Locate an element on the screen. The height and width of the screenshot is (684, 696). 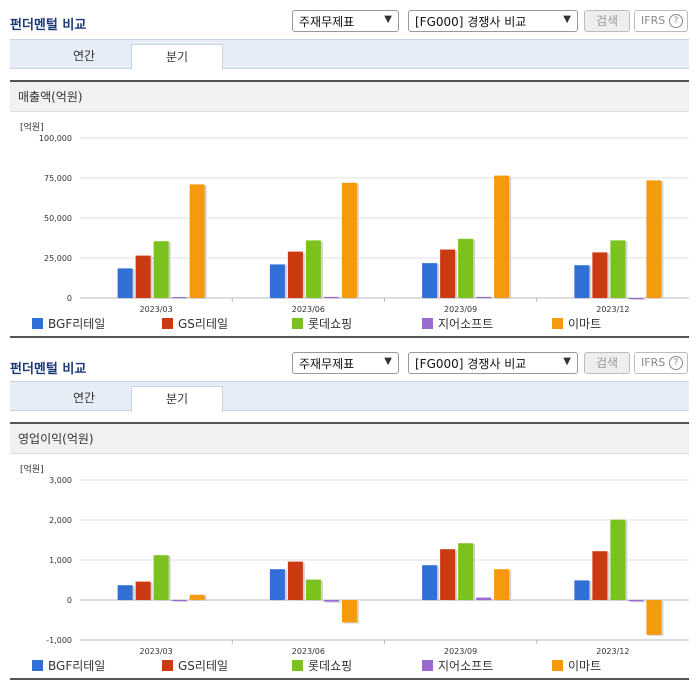
section-title: 펀더멘털 비교 is located at coordinates (48, 25).